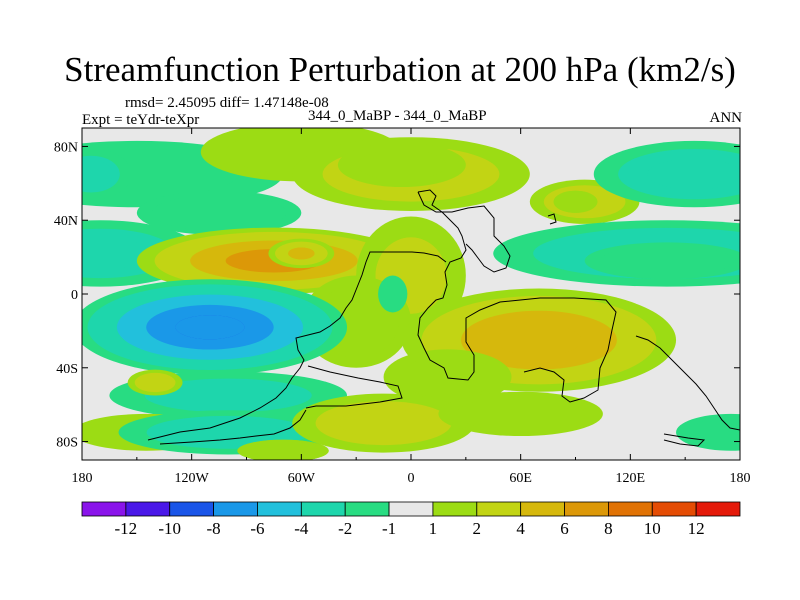  What do you see at coordinates (302, 478) in the screenshot?
I see `x-tick-label-2: 60W` at bounding box center [302, 478].